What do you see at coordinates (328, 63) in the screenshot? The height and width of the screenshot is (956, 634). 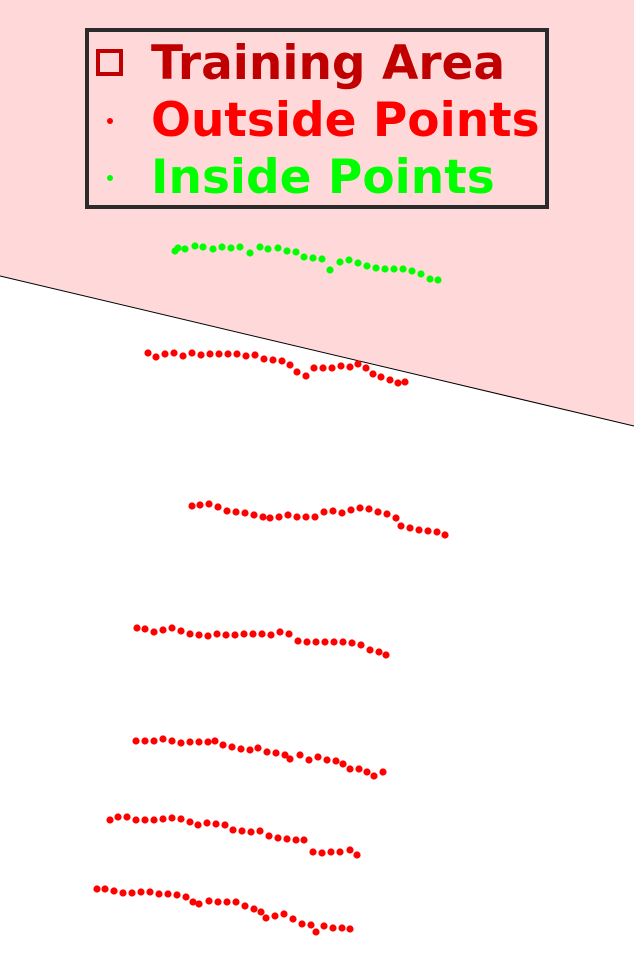 I see `legend-label-training-area: Training Area` at bounding box center [328, 63].